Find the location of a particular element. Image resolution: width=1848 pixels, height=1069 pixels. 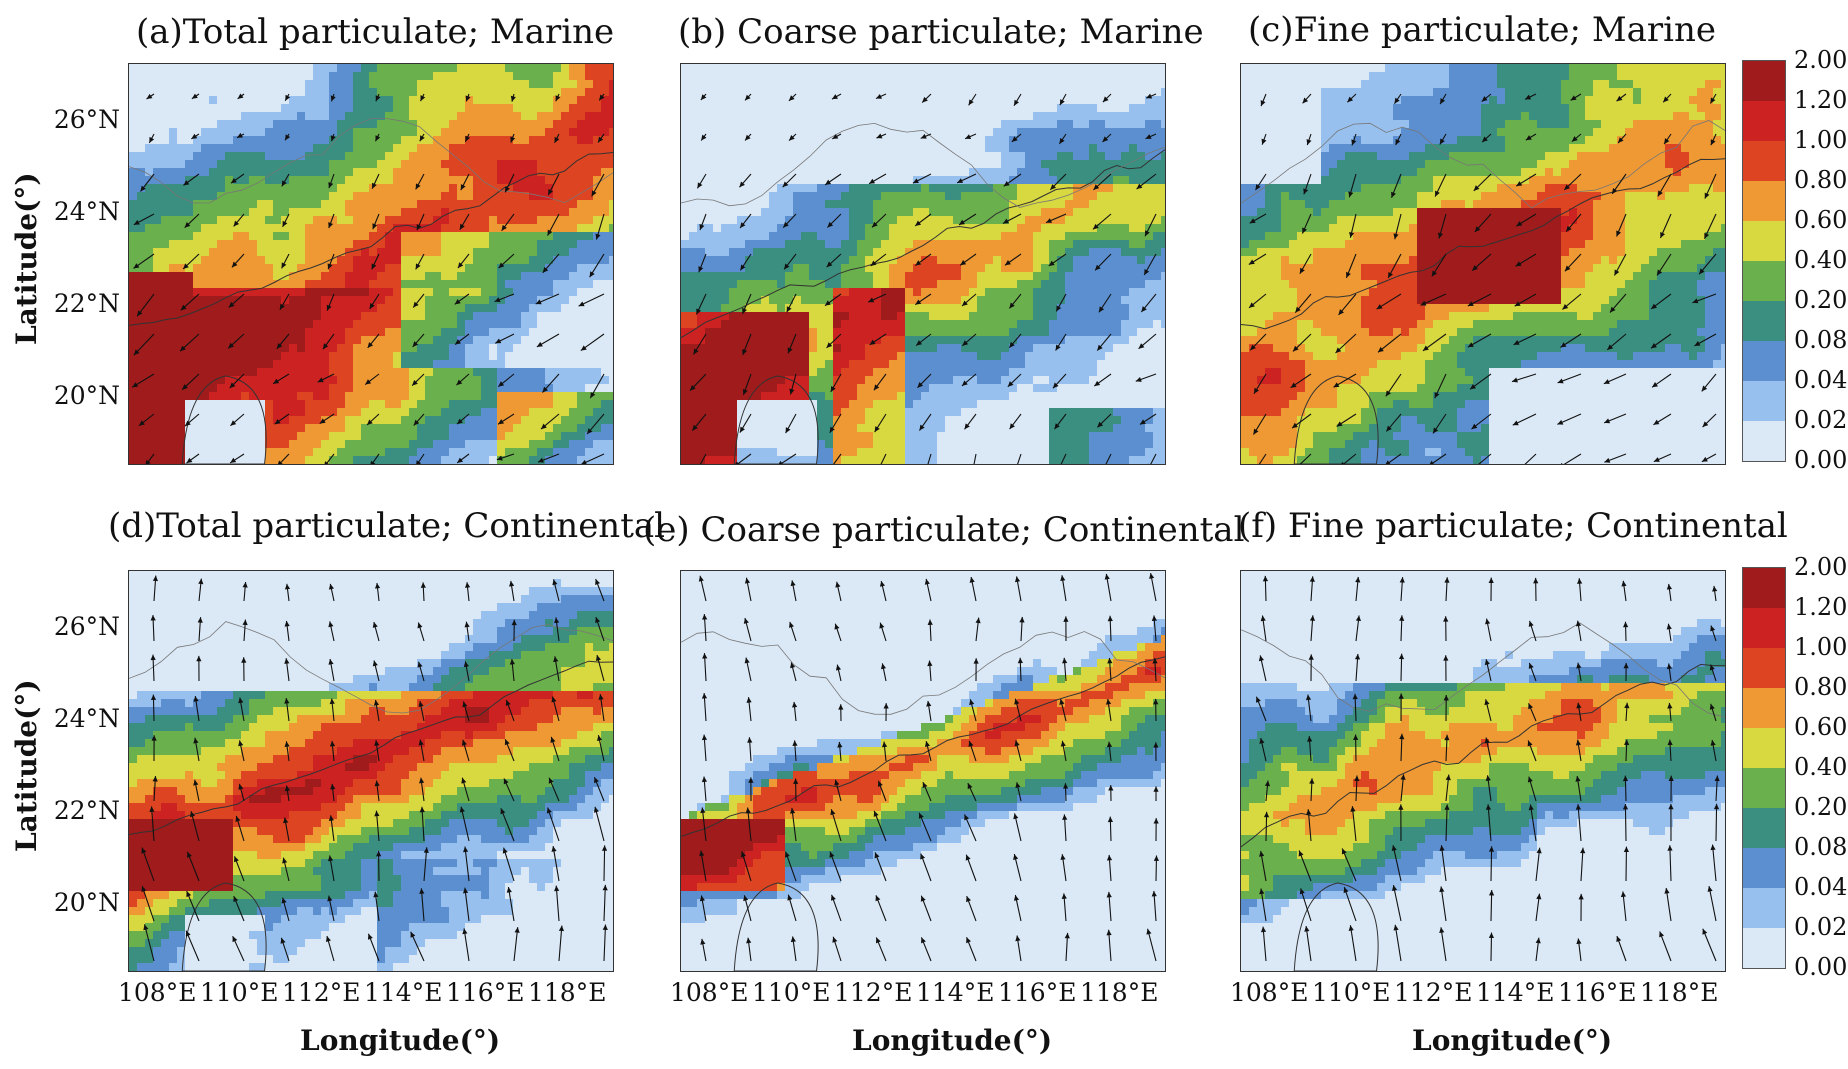

colorbar-label: 2.00 is located at coordinates (1821, 60).